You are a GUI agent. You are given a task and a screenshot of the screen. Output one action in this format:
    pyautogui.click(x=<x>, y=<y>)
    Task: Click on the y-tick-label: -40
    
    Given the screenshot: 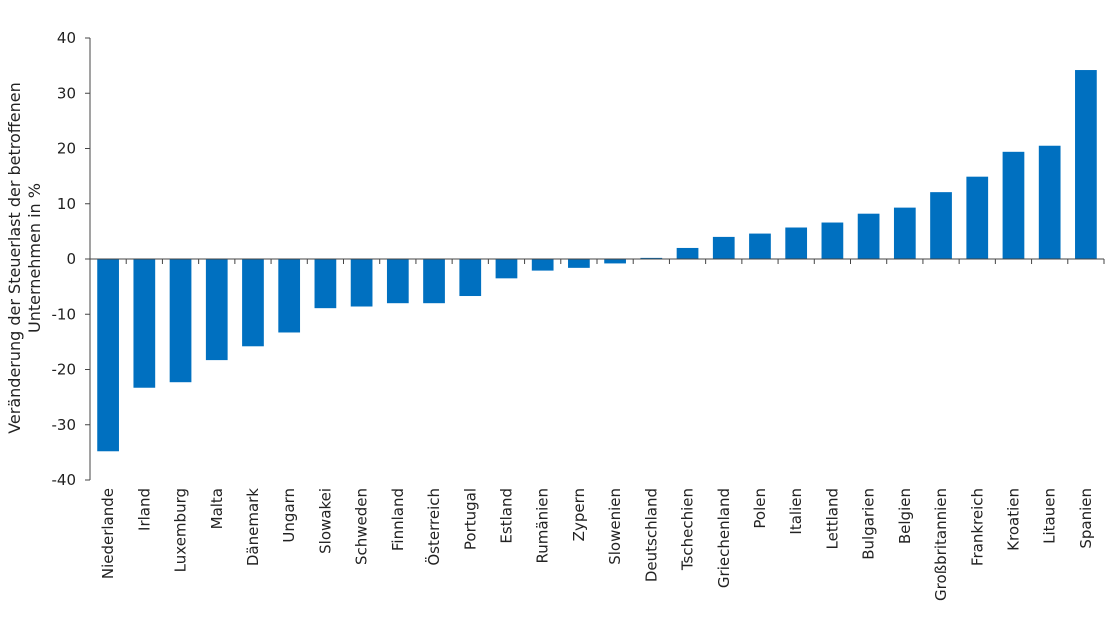 What is the action you would take?
    pyautogui.click(x=64, y=480)
    